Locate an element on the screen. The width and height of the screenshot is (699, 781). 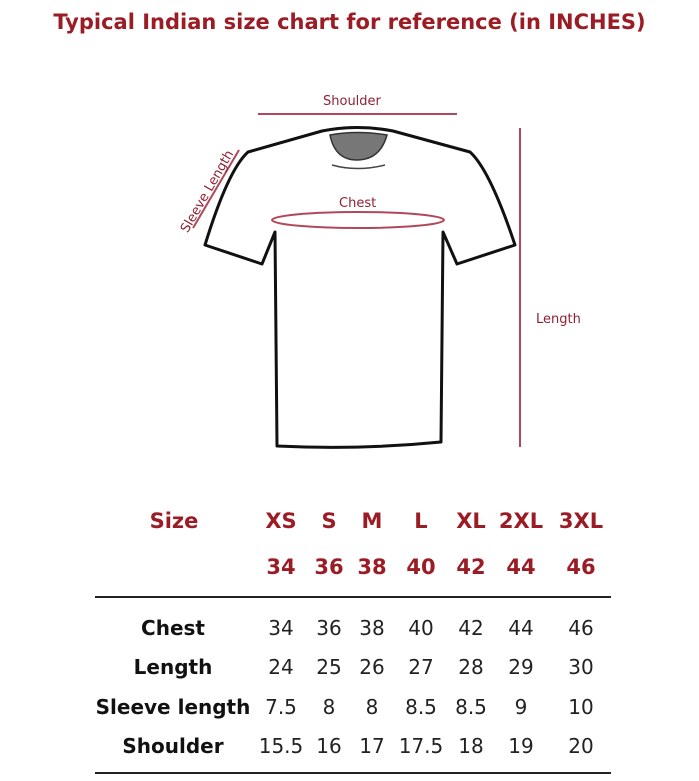
size-label: M is located at coordinates (372, 521).